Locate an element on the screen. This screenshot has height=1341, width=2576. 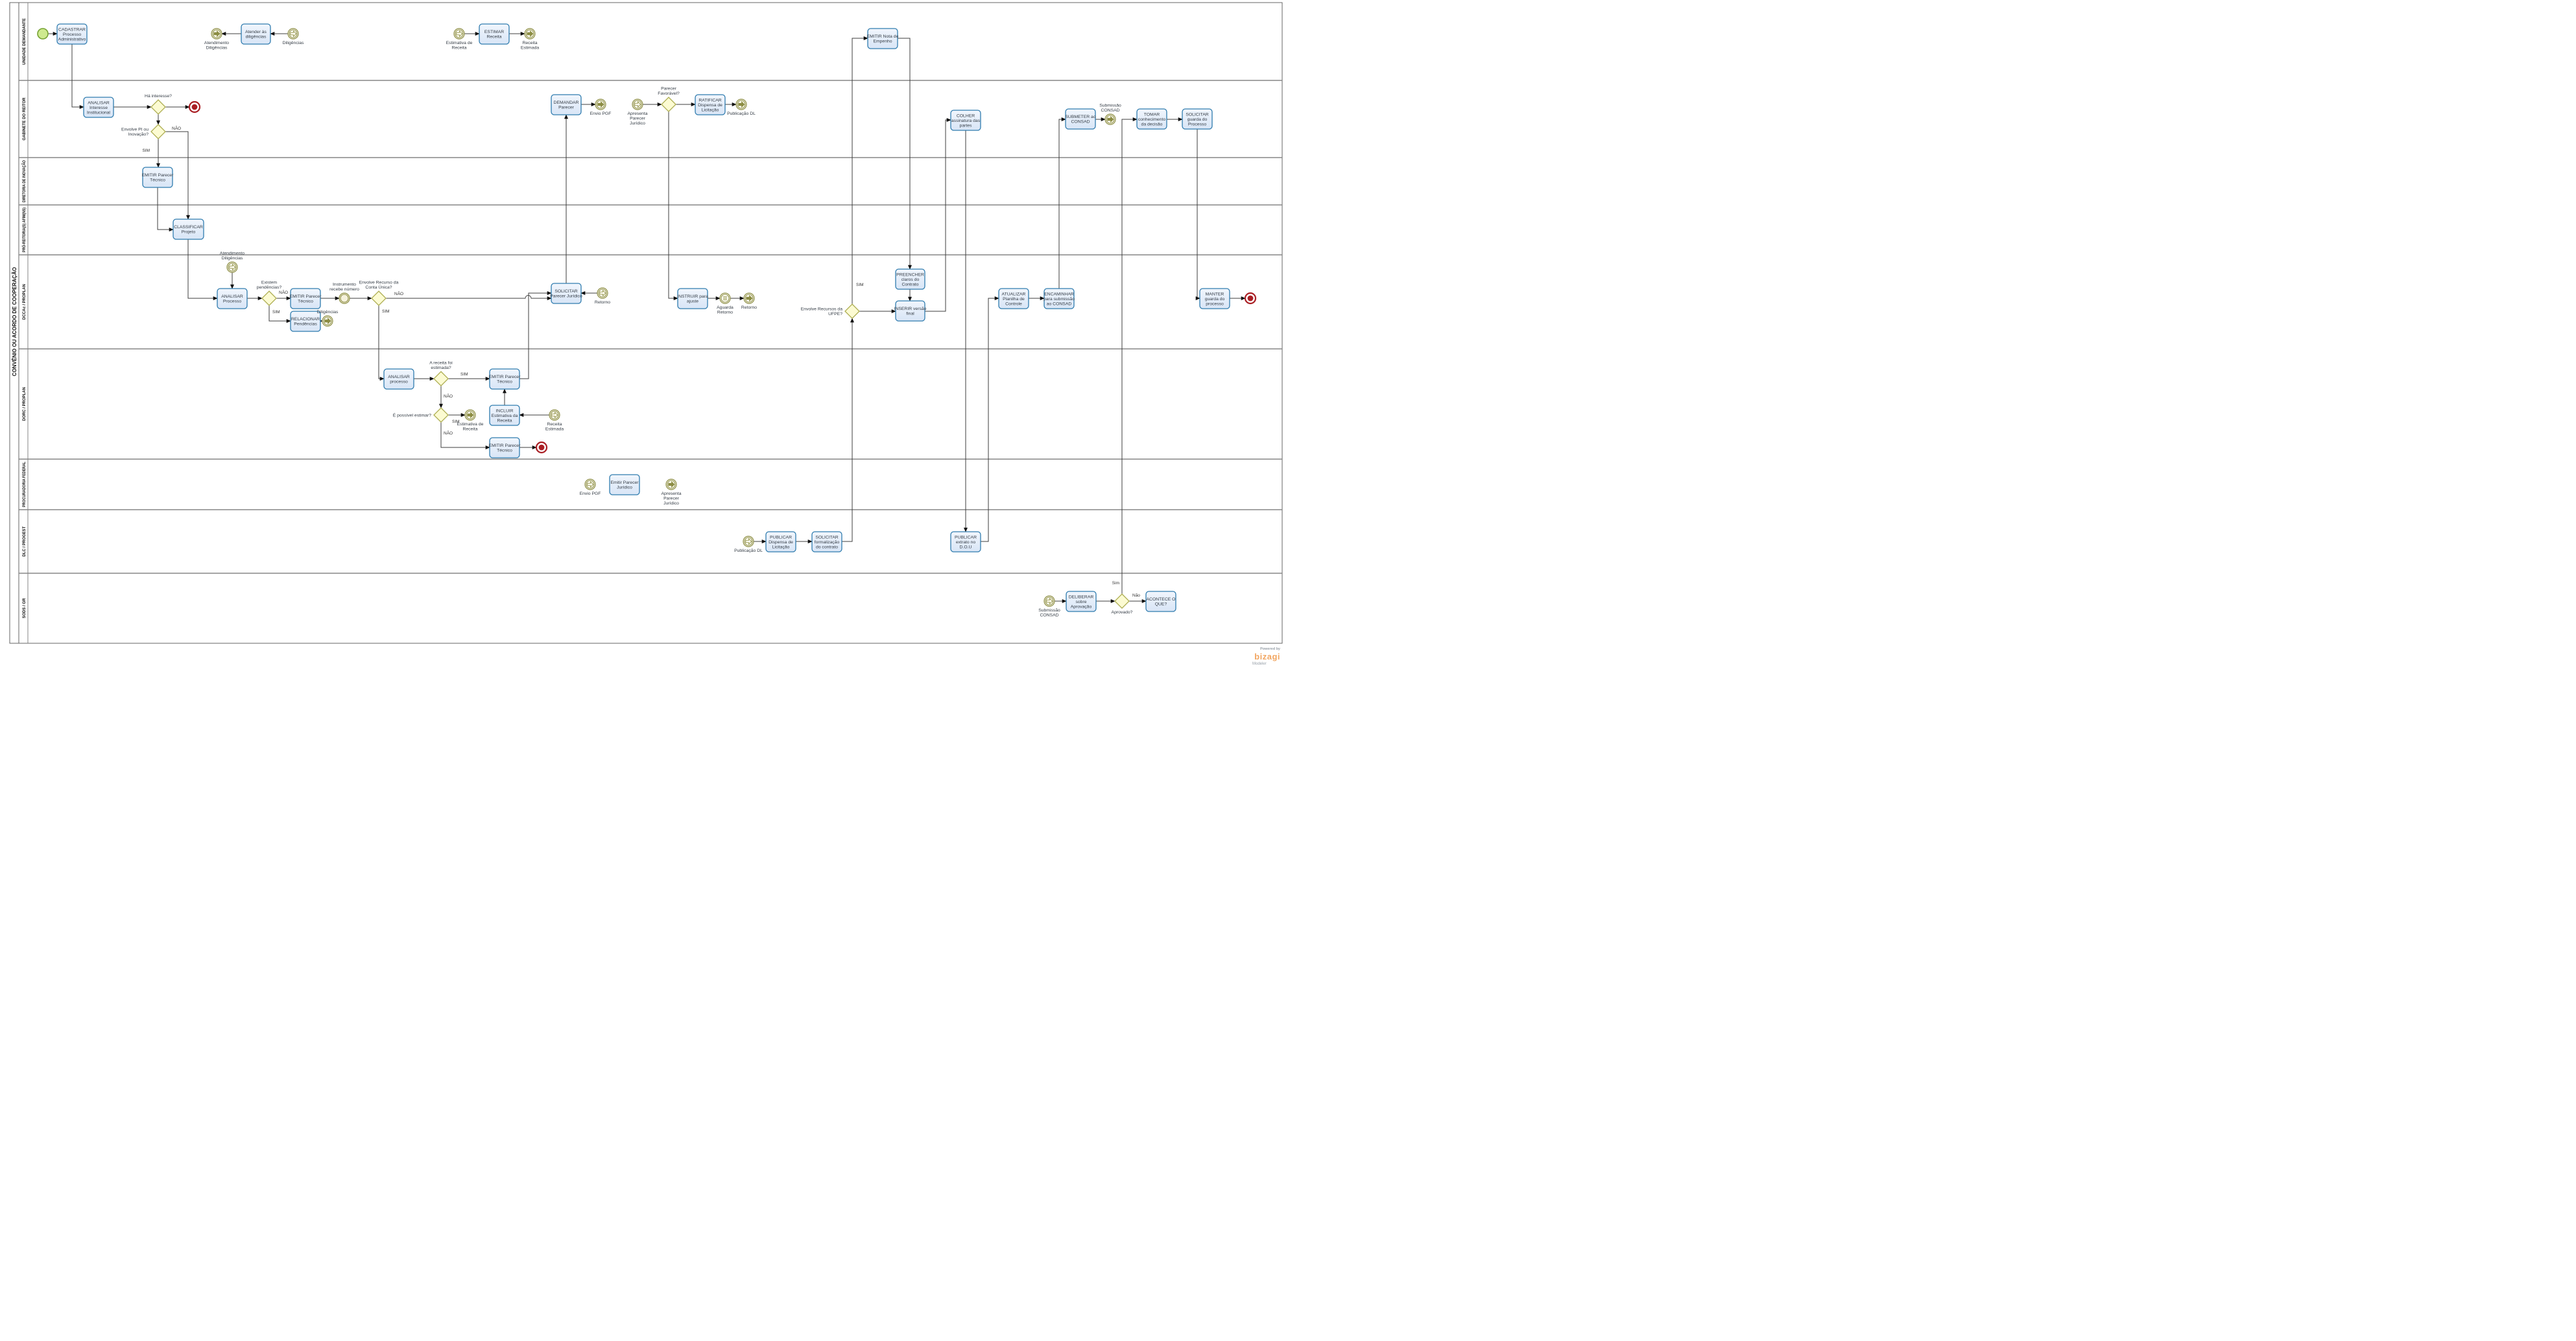
event-estimativa-receita-catch is located at coordinates (459, 34).